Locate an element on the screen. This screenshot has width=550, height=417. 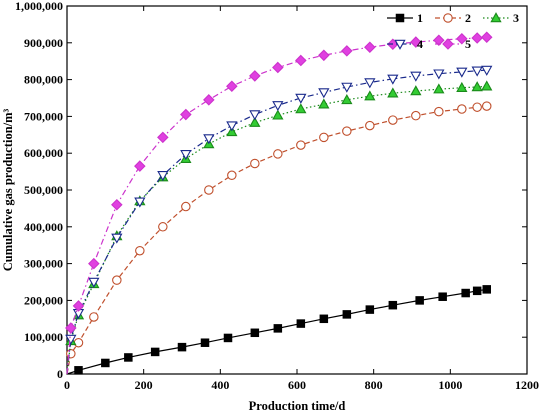
legend-item-4: 4 is located at coordinates (405, 44).